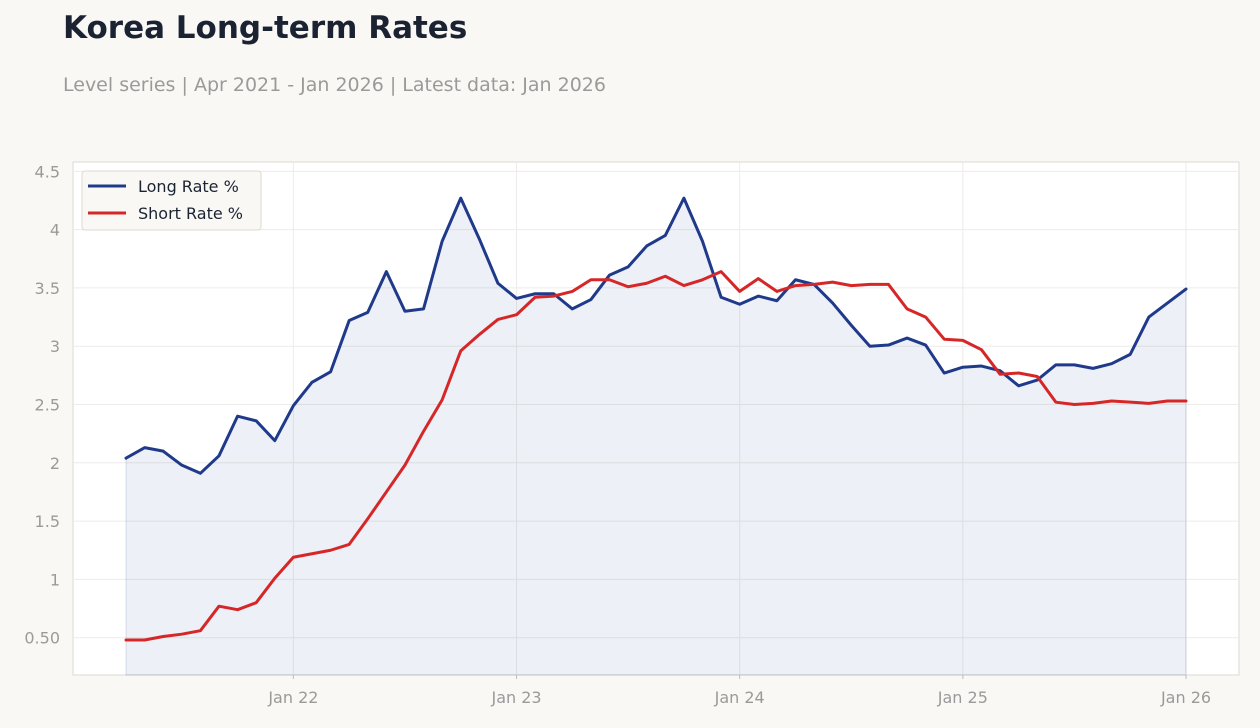 The image size is (1260, 728). I want to click on x-tick-label: Jan 26, so click(1185, 697).